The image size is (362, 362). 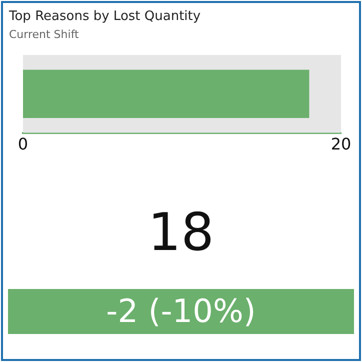 What do you see at coordinates (44, 34) in the screenshot?
I see `chart-subtitle: Current Shift` at bounding box center [44, 34].